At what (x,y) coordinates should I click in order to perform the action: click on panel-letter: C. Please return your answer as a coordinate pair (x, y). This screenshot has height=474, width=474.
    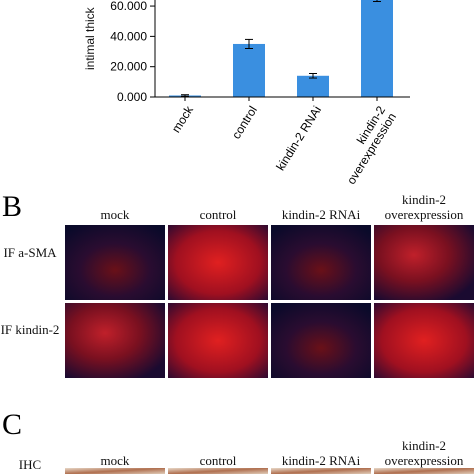
    Looking at the image, I should click on (12, 424).